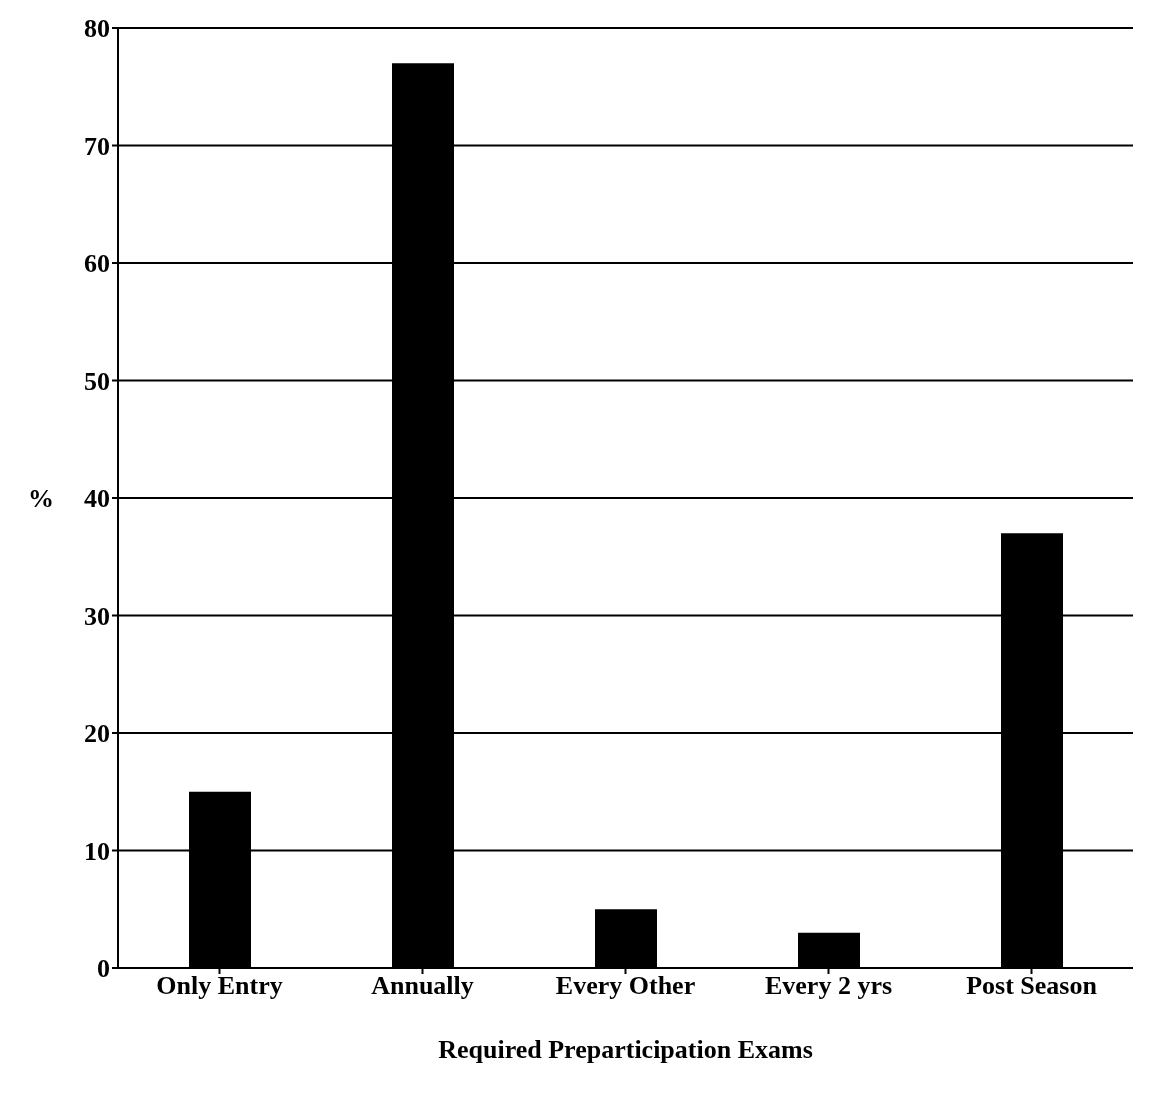 This screenshot has width=1151, height=1097. What do you see at coordinates (828, 986) in the screenshot?
I see `x-tick-label: Every 2 yrs` at bounding box center [828, 986].